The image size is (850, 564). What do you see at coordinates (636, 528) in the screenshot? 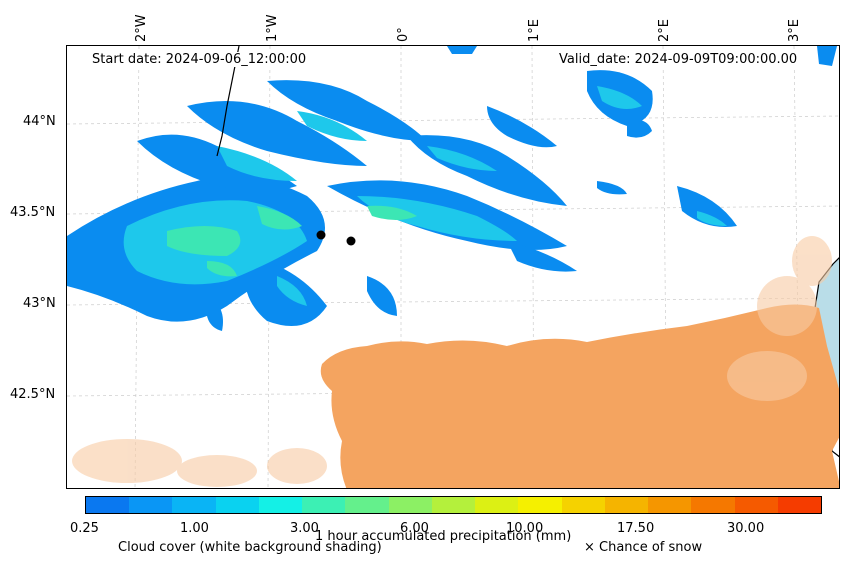
I see `colorbar-tick-5: 17.50` at bounding box center [636, 528].